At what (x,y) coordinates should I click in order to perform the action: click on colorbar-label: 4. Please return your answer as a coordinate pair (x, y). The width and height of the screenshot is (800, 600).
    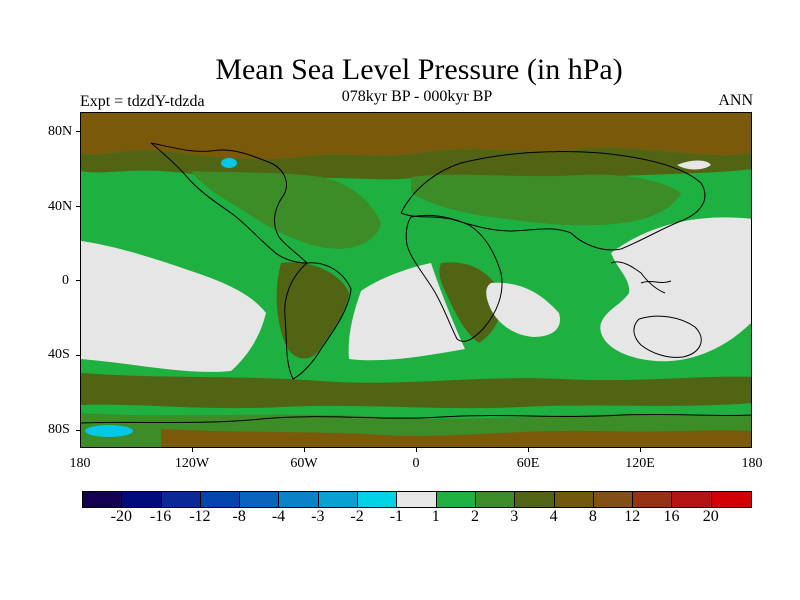
    Looking at the image, I should click on (553, 516).